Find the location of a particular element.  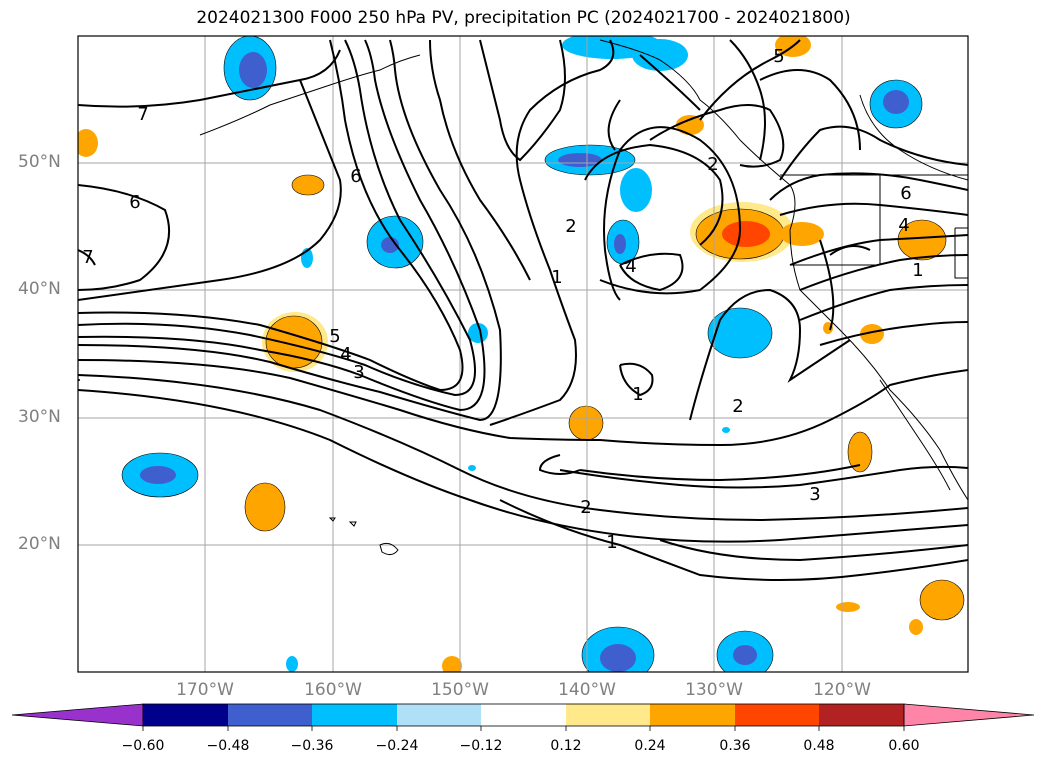

lon-label: 170°W is located at coordinates (205, 690).